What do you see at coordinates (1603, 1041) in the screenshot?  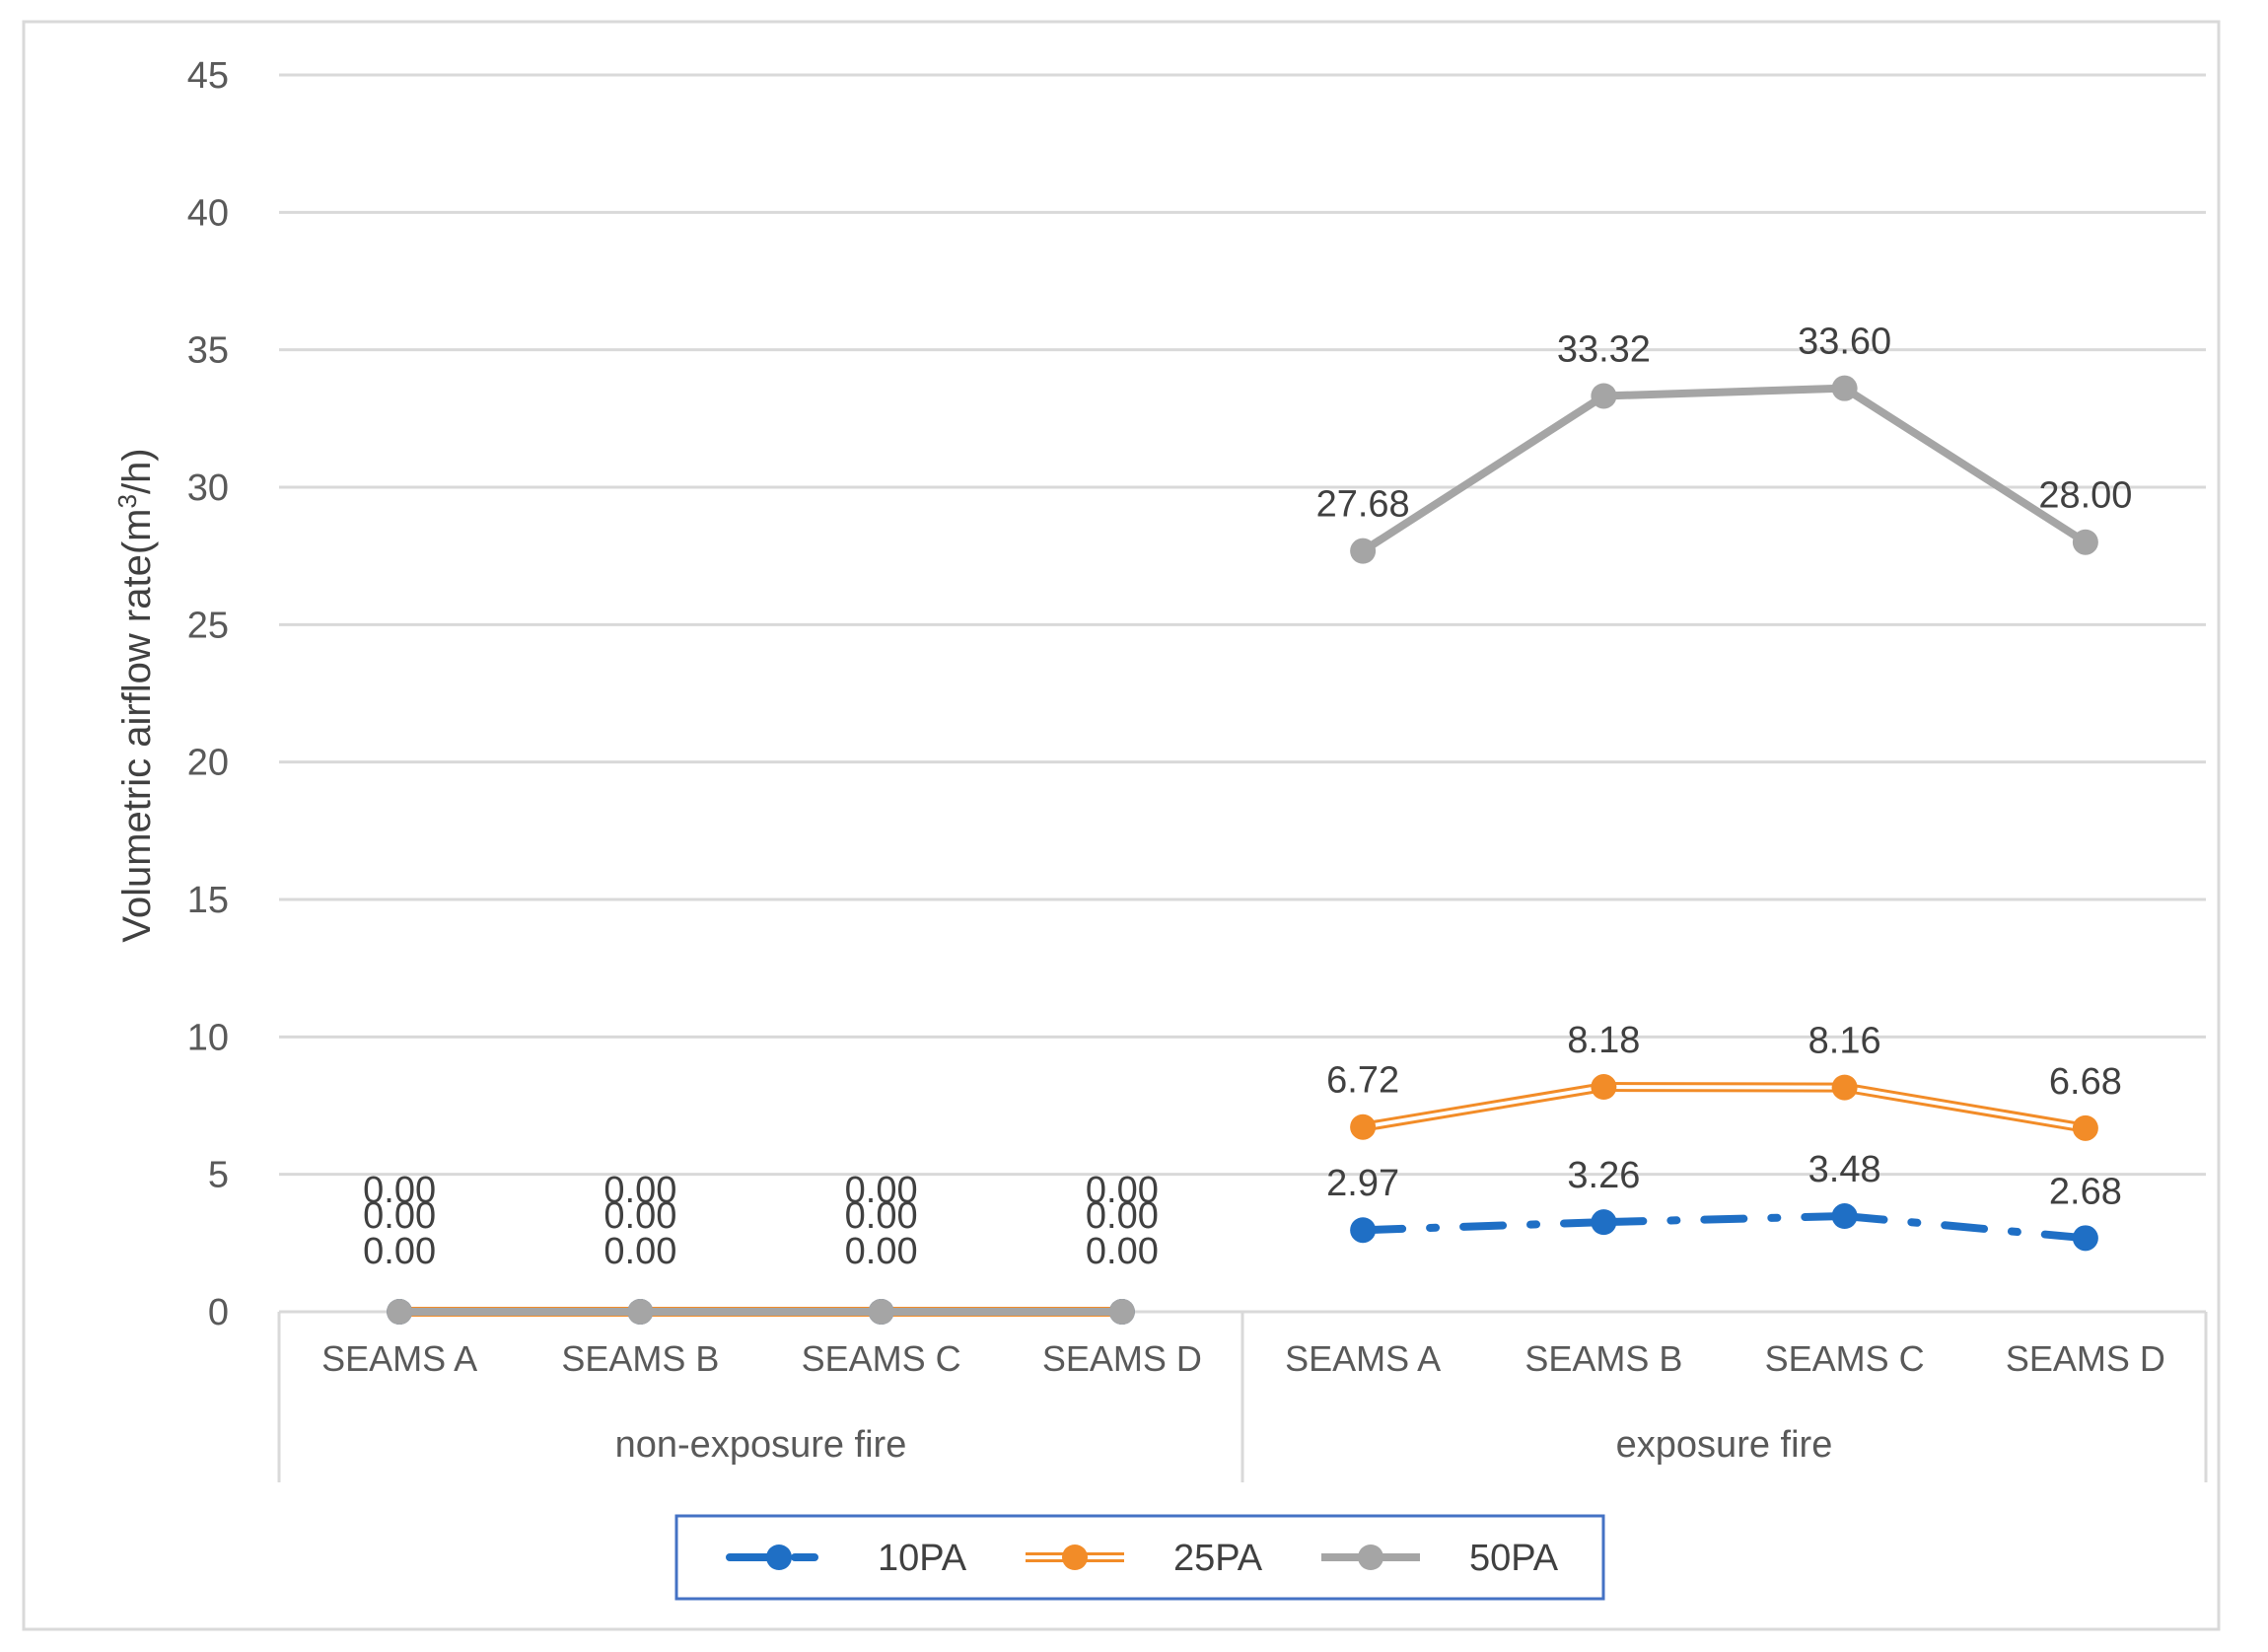 I see `data-label: 8.18` at bounding box center [1603, 1041].